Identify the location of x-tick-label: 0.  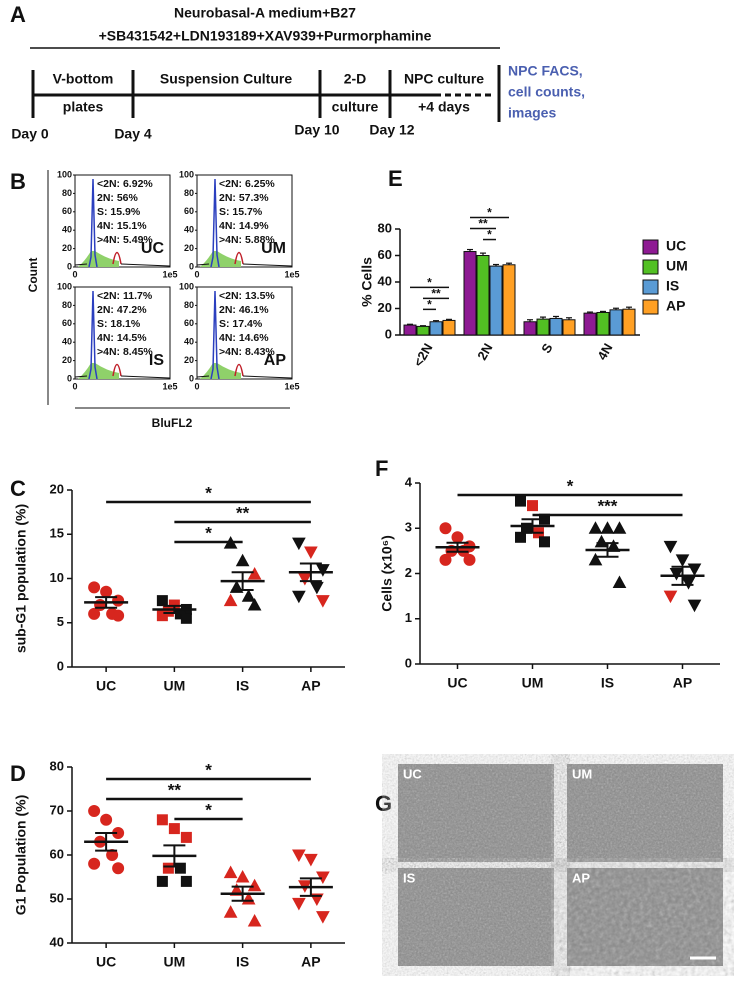
(196, 386).